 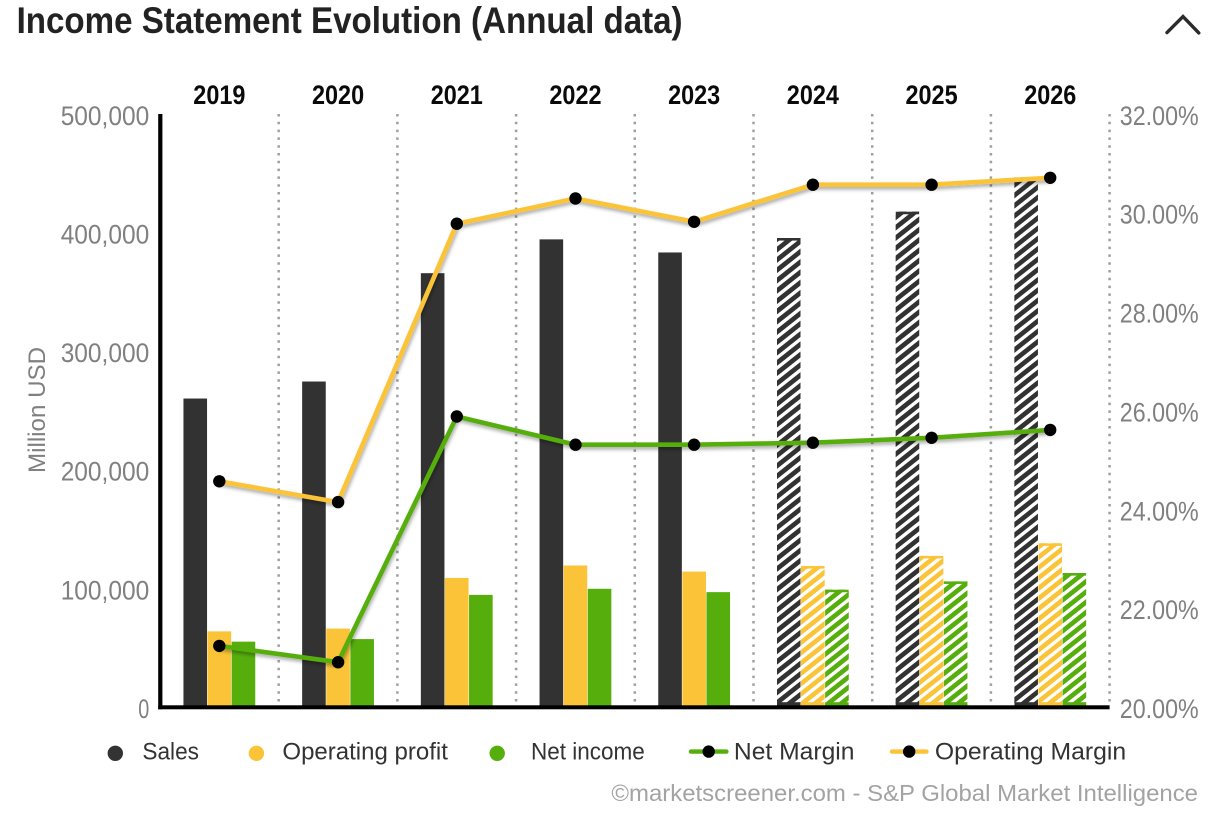 What do you see at coordinates (350, 20) in the screenshot?
I see `svg-text:Income Statement Evolution (An: Income Statement Evolution (Annual data)` at bounding box center [350, 20].